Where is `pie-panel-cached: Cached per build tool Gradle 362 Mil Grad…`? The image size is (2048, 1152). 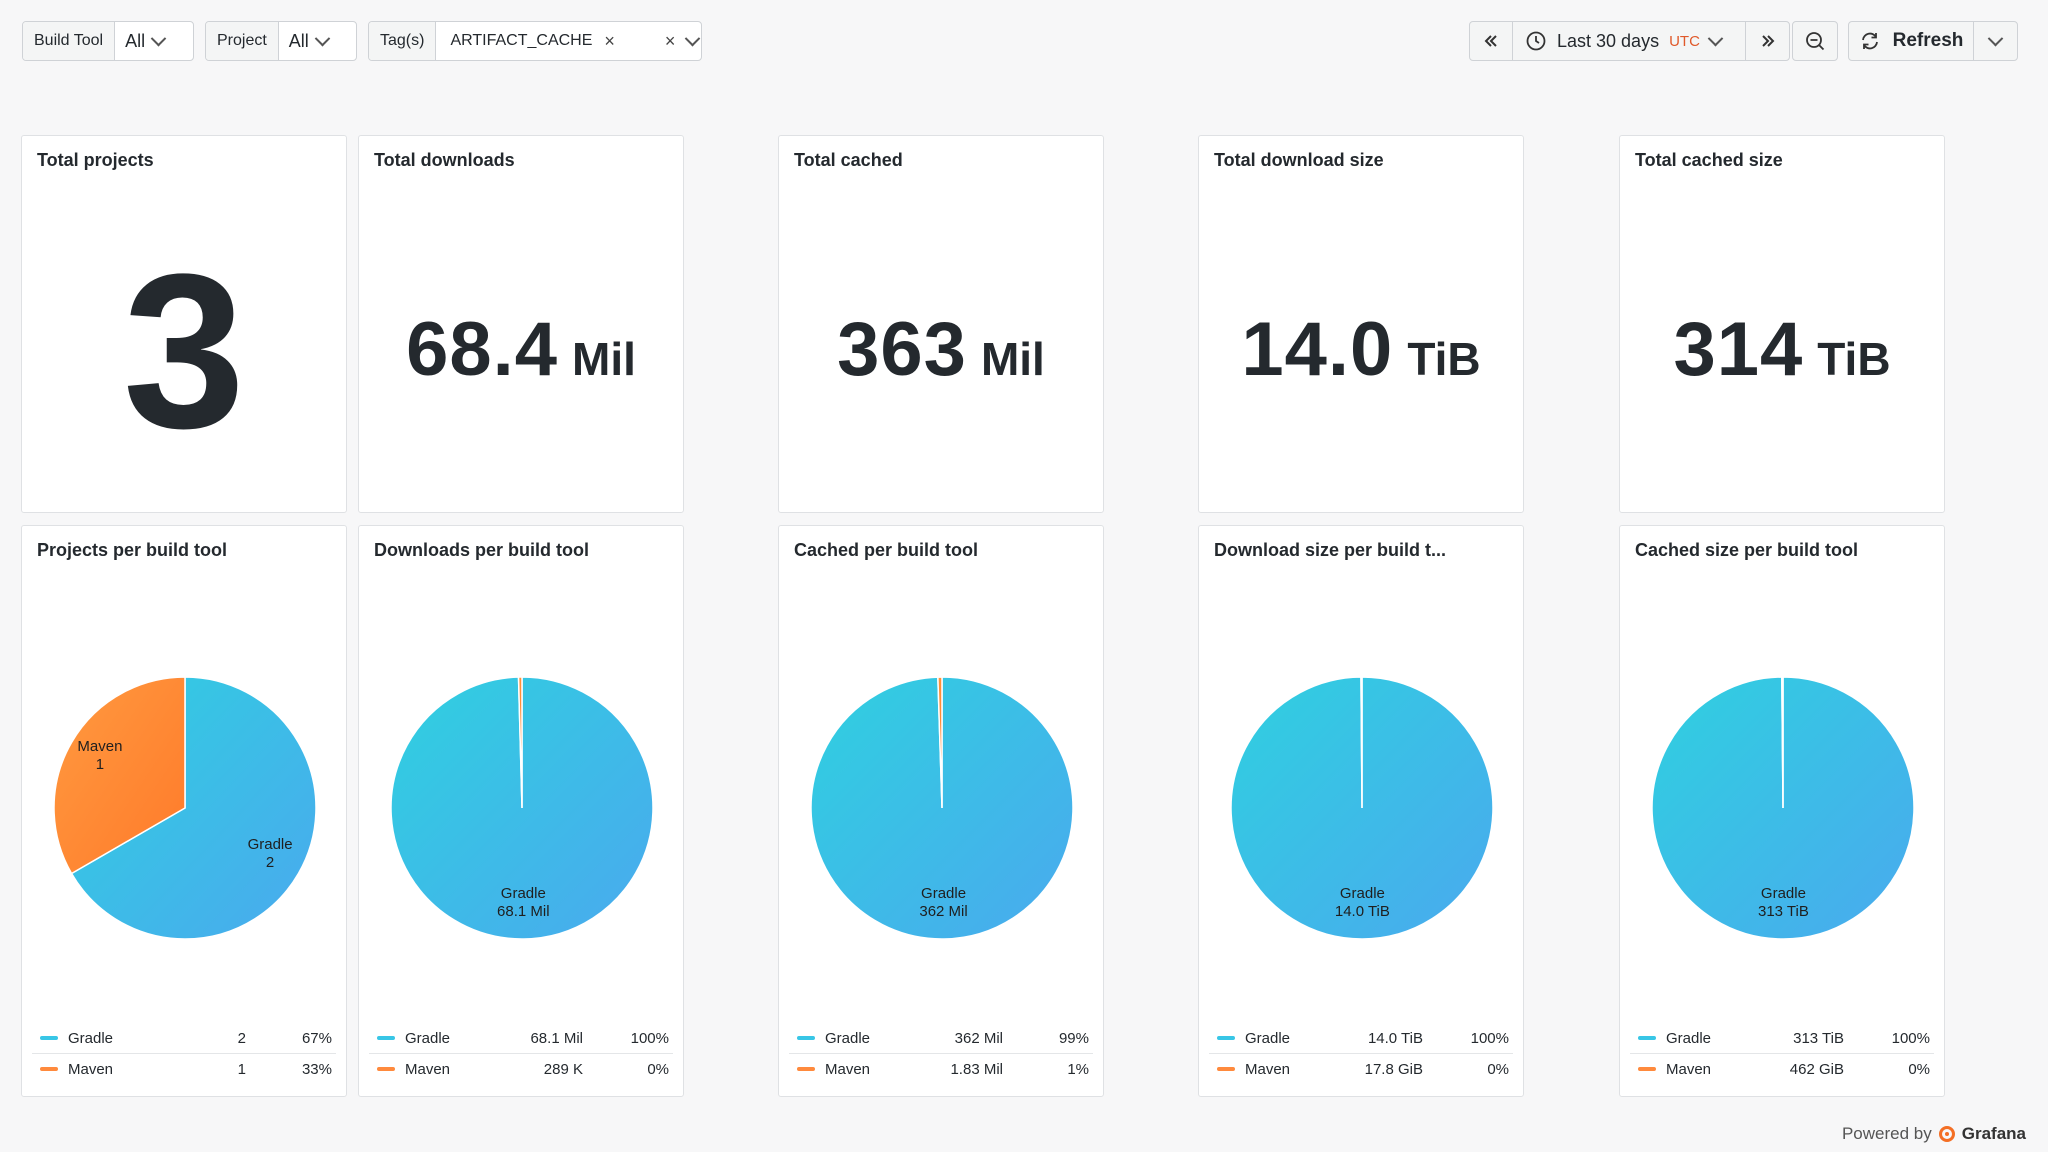 pie-panel-cached: Cached per build tool Gradle 362 Mil Grad… is located at coordinates (941, 811).